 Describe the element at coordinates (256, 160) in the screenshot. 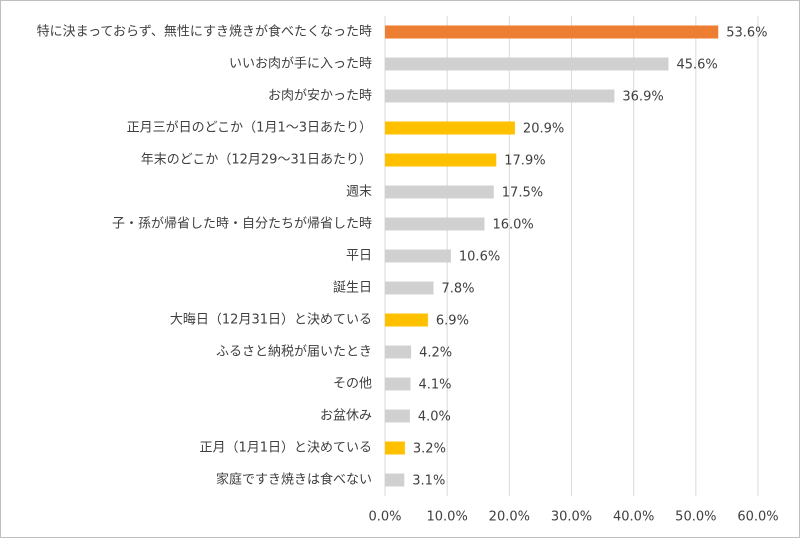

I see `y-tick-label: 年末のどこか（12月29～31日あたり）` at that location.